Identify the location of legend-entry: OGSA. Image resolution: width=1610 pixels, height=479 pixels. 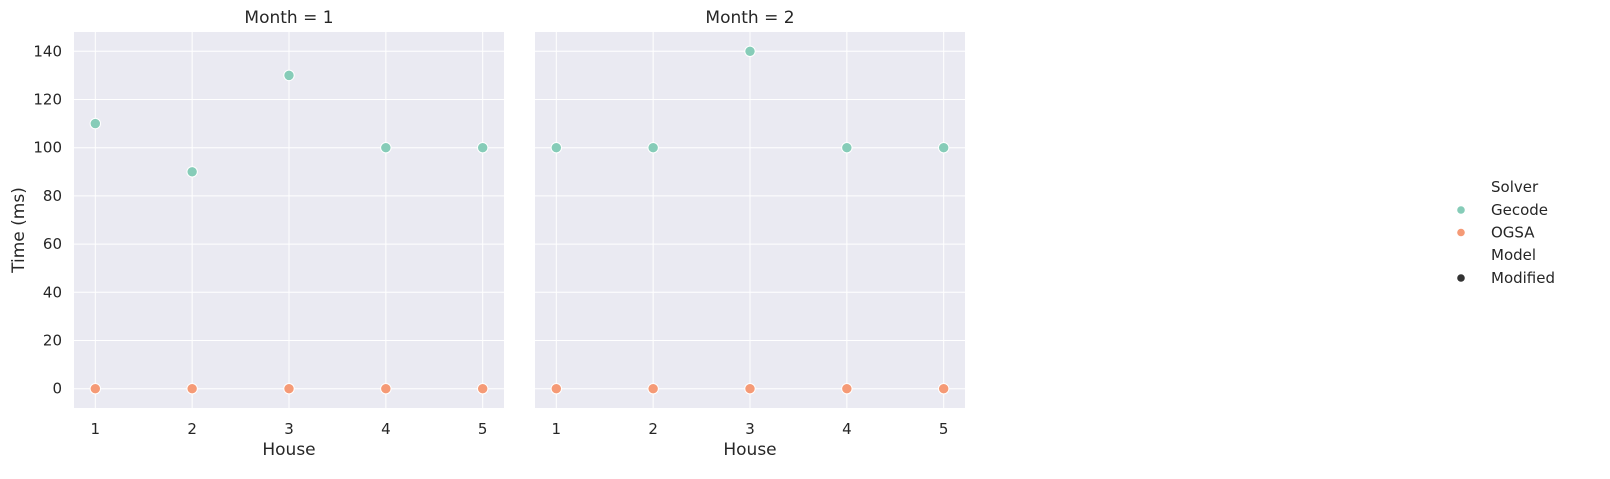
(1513, 233).